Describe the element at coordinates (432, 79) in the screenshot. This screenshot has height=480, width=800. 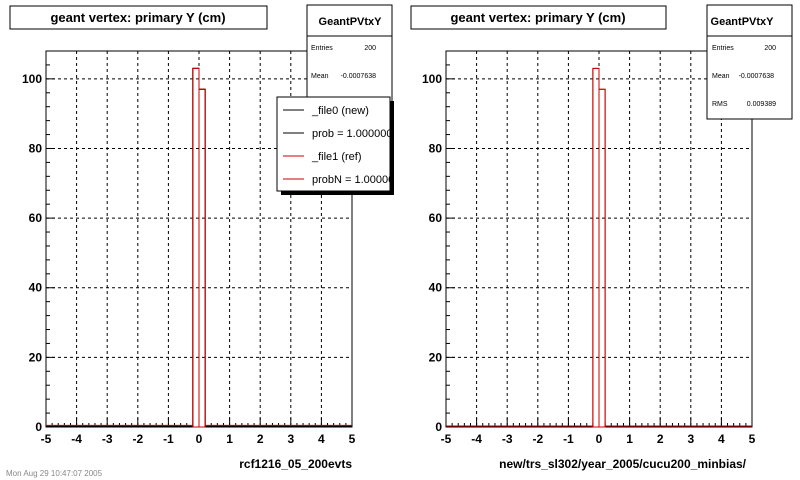
I see `right-y-tick-label: 100` at that location.